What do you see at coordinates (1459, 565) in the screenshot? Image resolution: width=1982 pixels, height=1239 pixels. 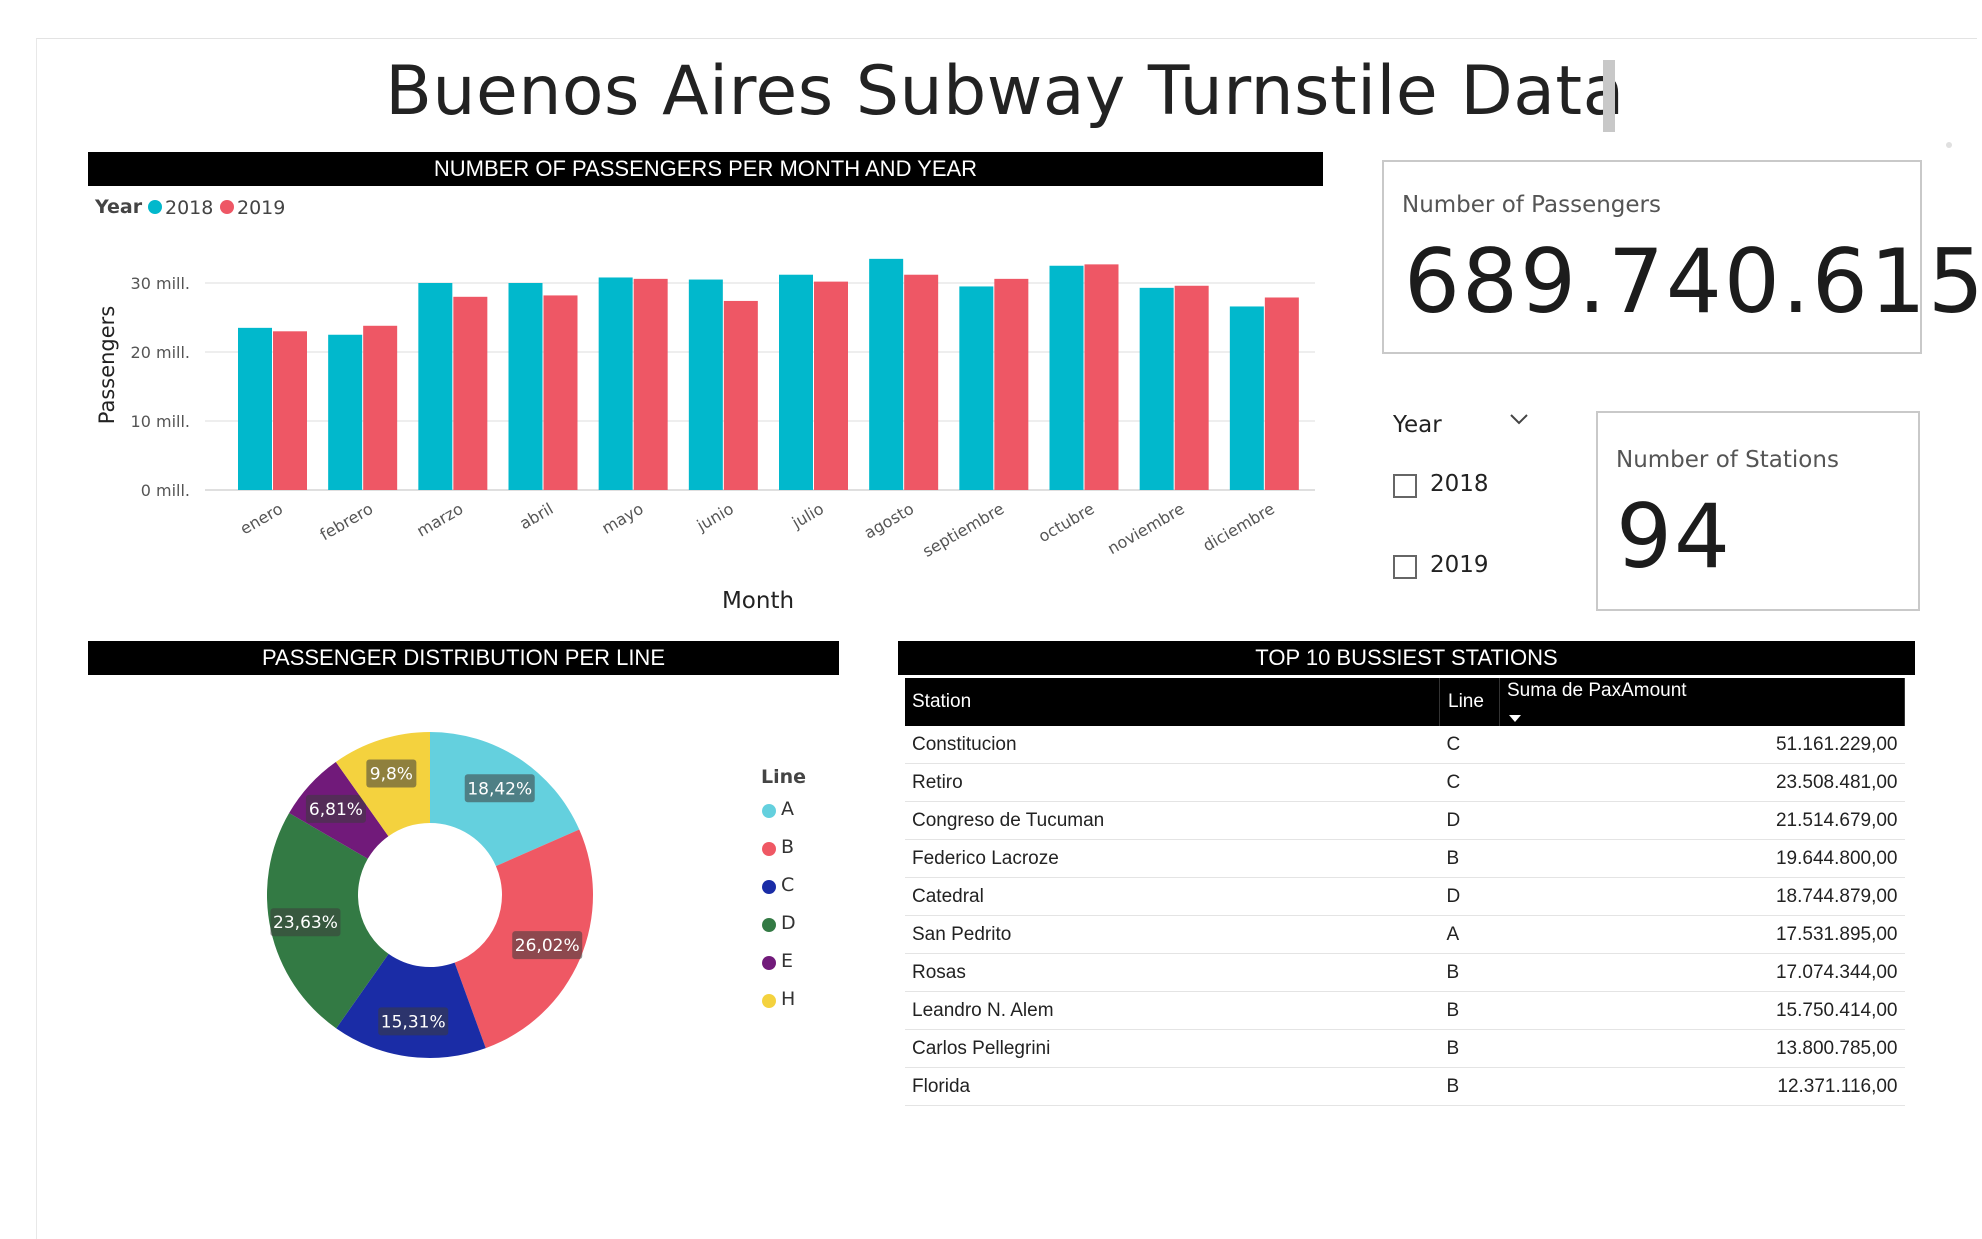 I see `checkbox-2019-label: 2019` at bounding box center [1459, 565].